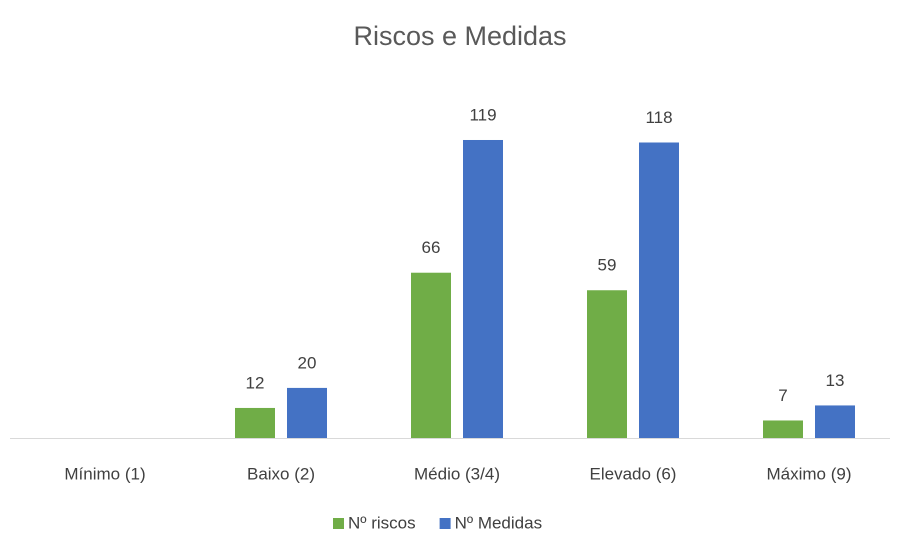 Image resolution: width=899 pixels, height=536 pixels. What do you see at coordinates (457, 473) in the screenshot?
I see `x-tick-label: Médio (3/4)` at bounding box center [457, 473].